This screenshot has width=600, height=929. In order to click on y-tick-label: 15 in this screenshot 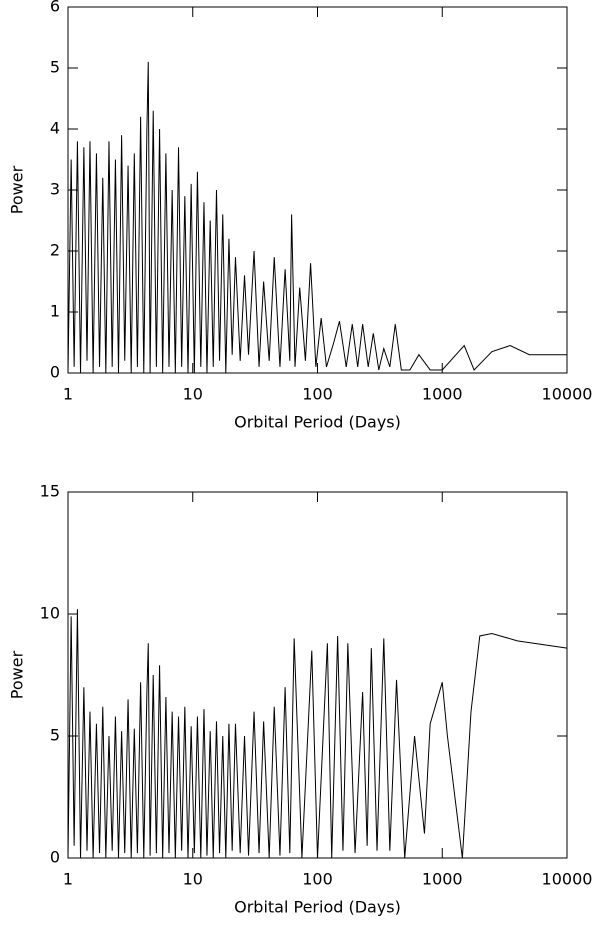, I will do `click(50, 491)`.